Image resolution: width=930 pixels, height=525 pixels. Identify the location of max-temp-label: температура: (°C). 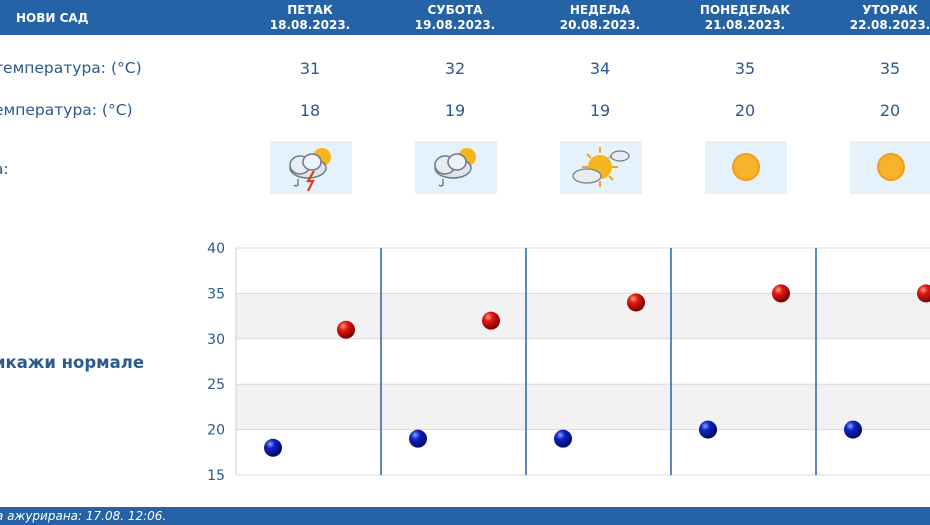
(71, 68).